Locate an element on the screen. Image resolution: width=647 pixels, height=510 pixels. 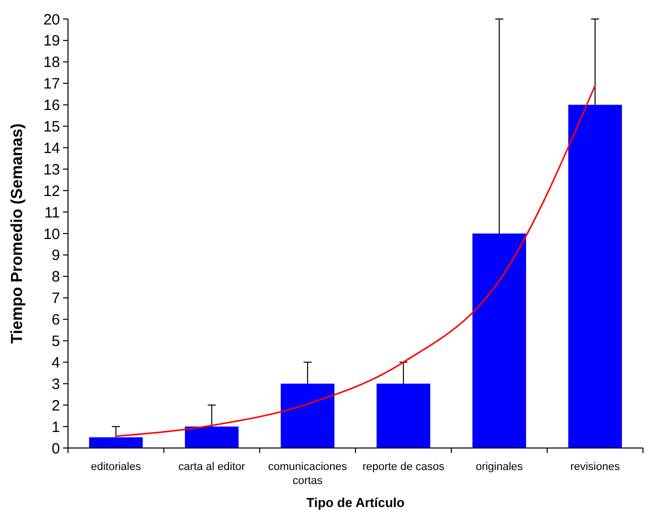
x-tick-label: revisiones is located at coordinates (595, 467).